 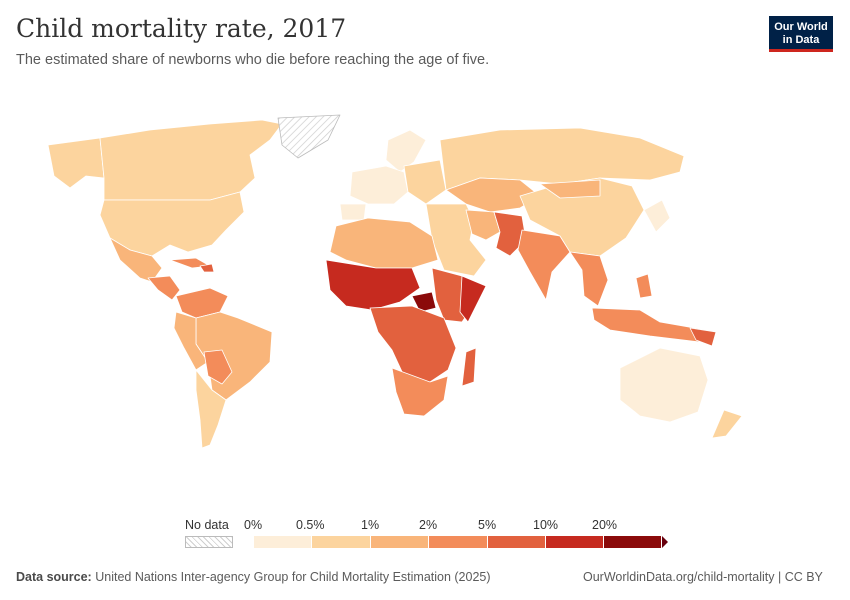 I want to click on legend-tick-label: 0%, so click(x=253, y=525).